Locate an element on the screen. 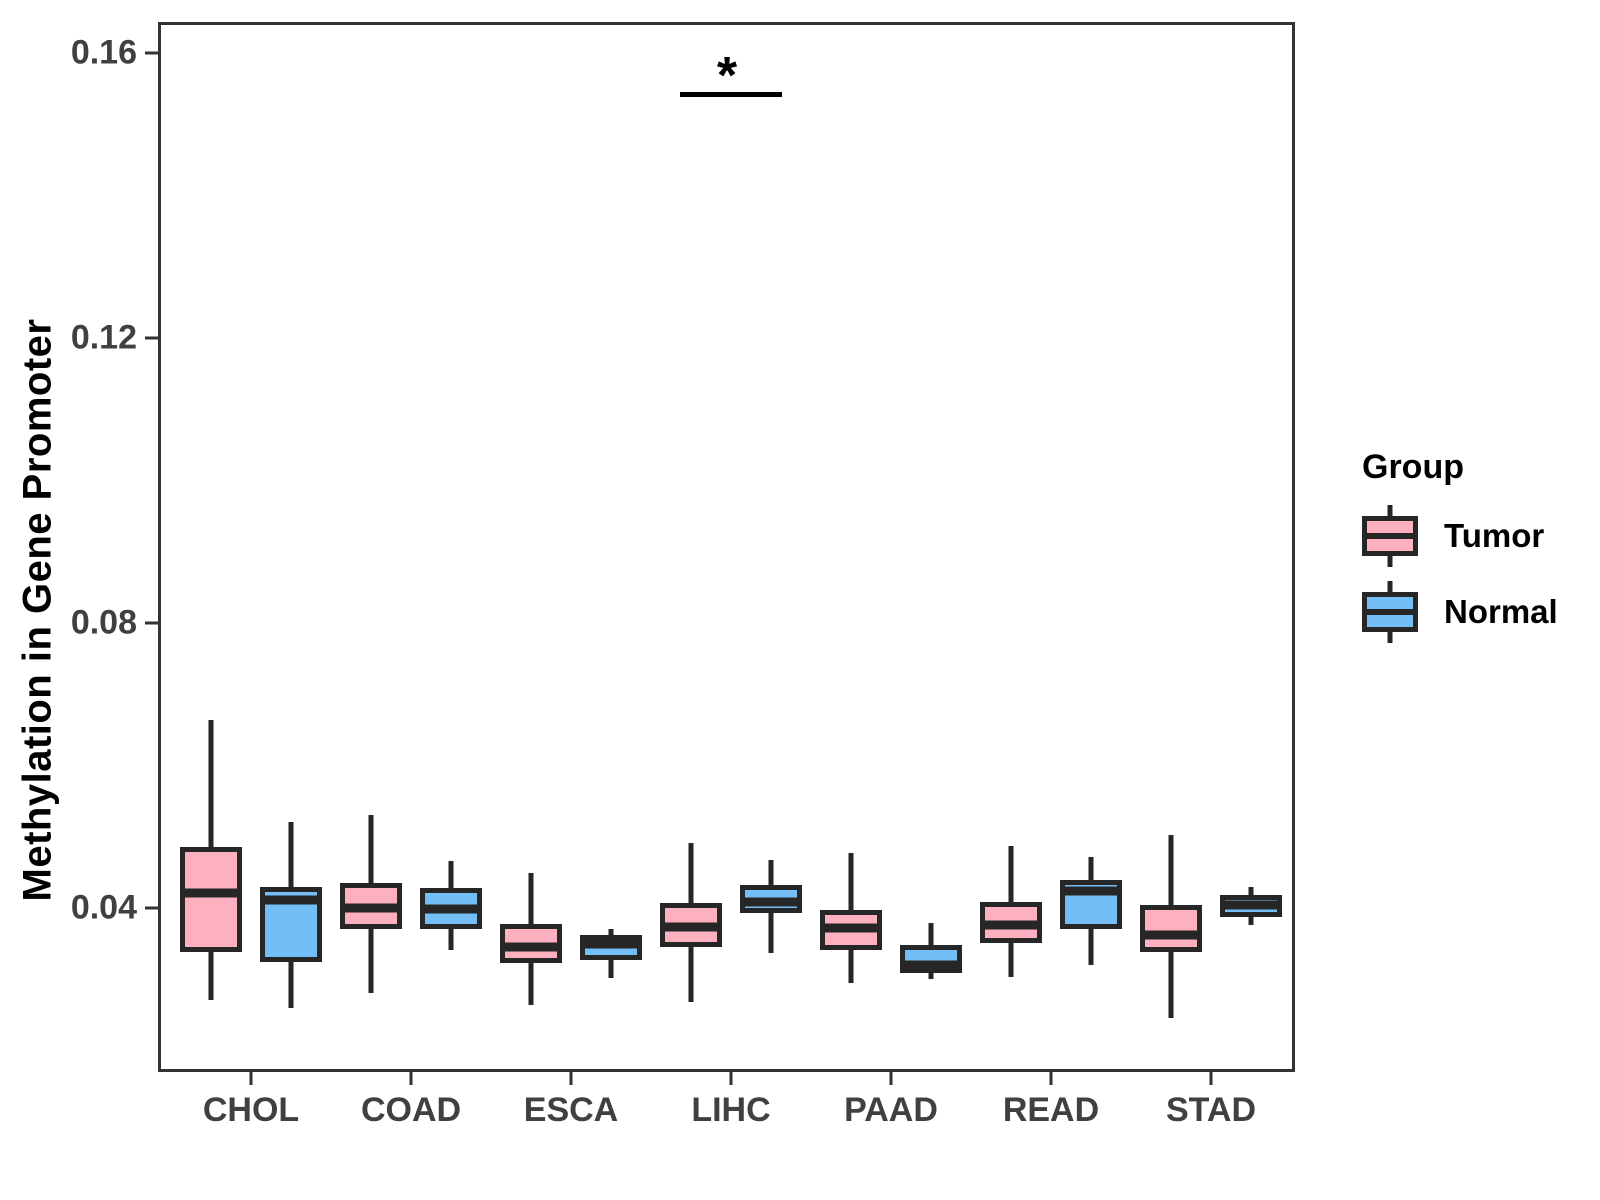 This screenshot has height=1200, width=1600. median-normal-stad is located at coordinates (1251, 905).